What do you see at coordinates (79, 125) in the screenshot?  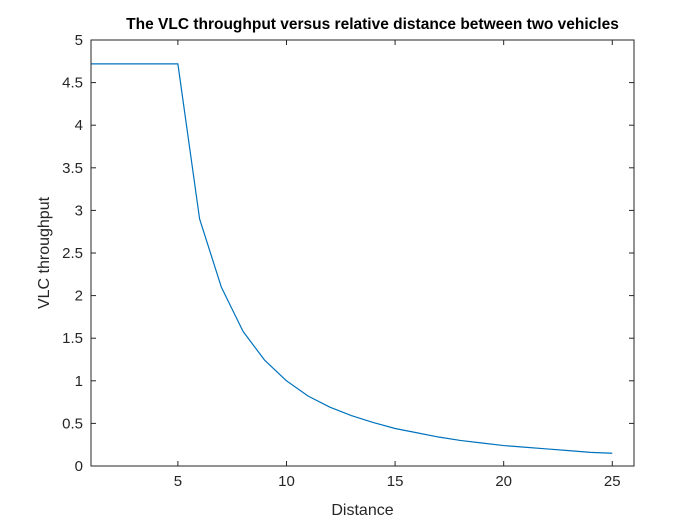 I see `y-tick-label: 4` at bounding box center [79, 125].